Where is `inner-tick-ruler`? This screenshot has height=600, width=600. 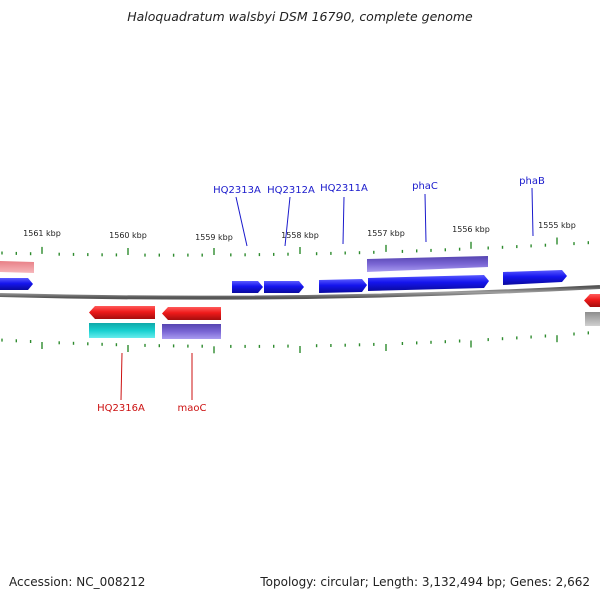
inner-tick-ruler is located at coordinates (295, 342).